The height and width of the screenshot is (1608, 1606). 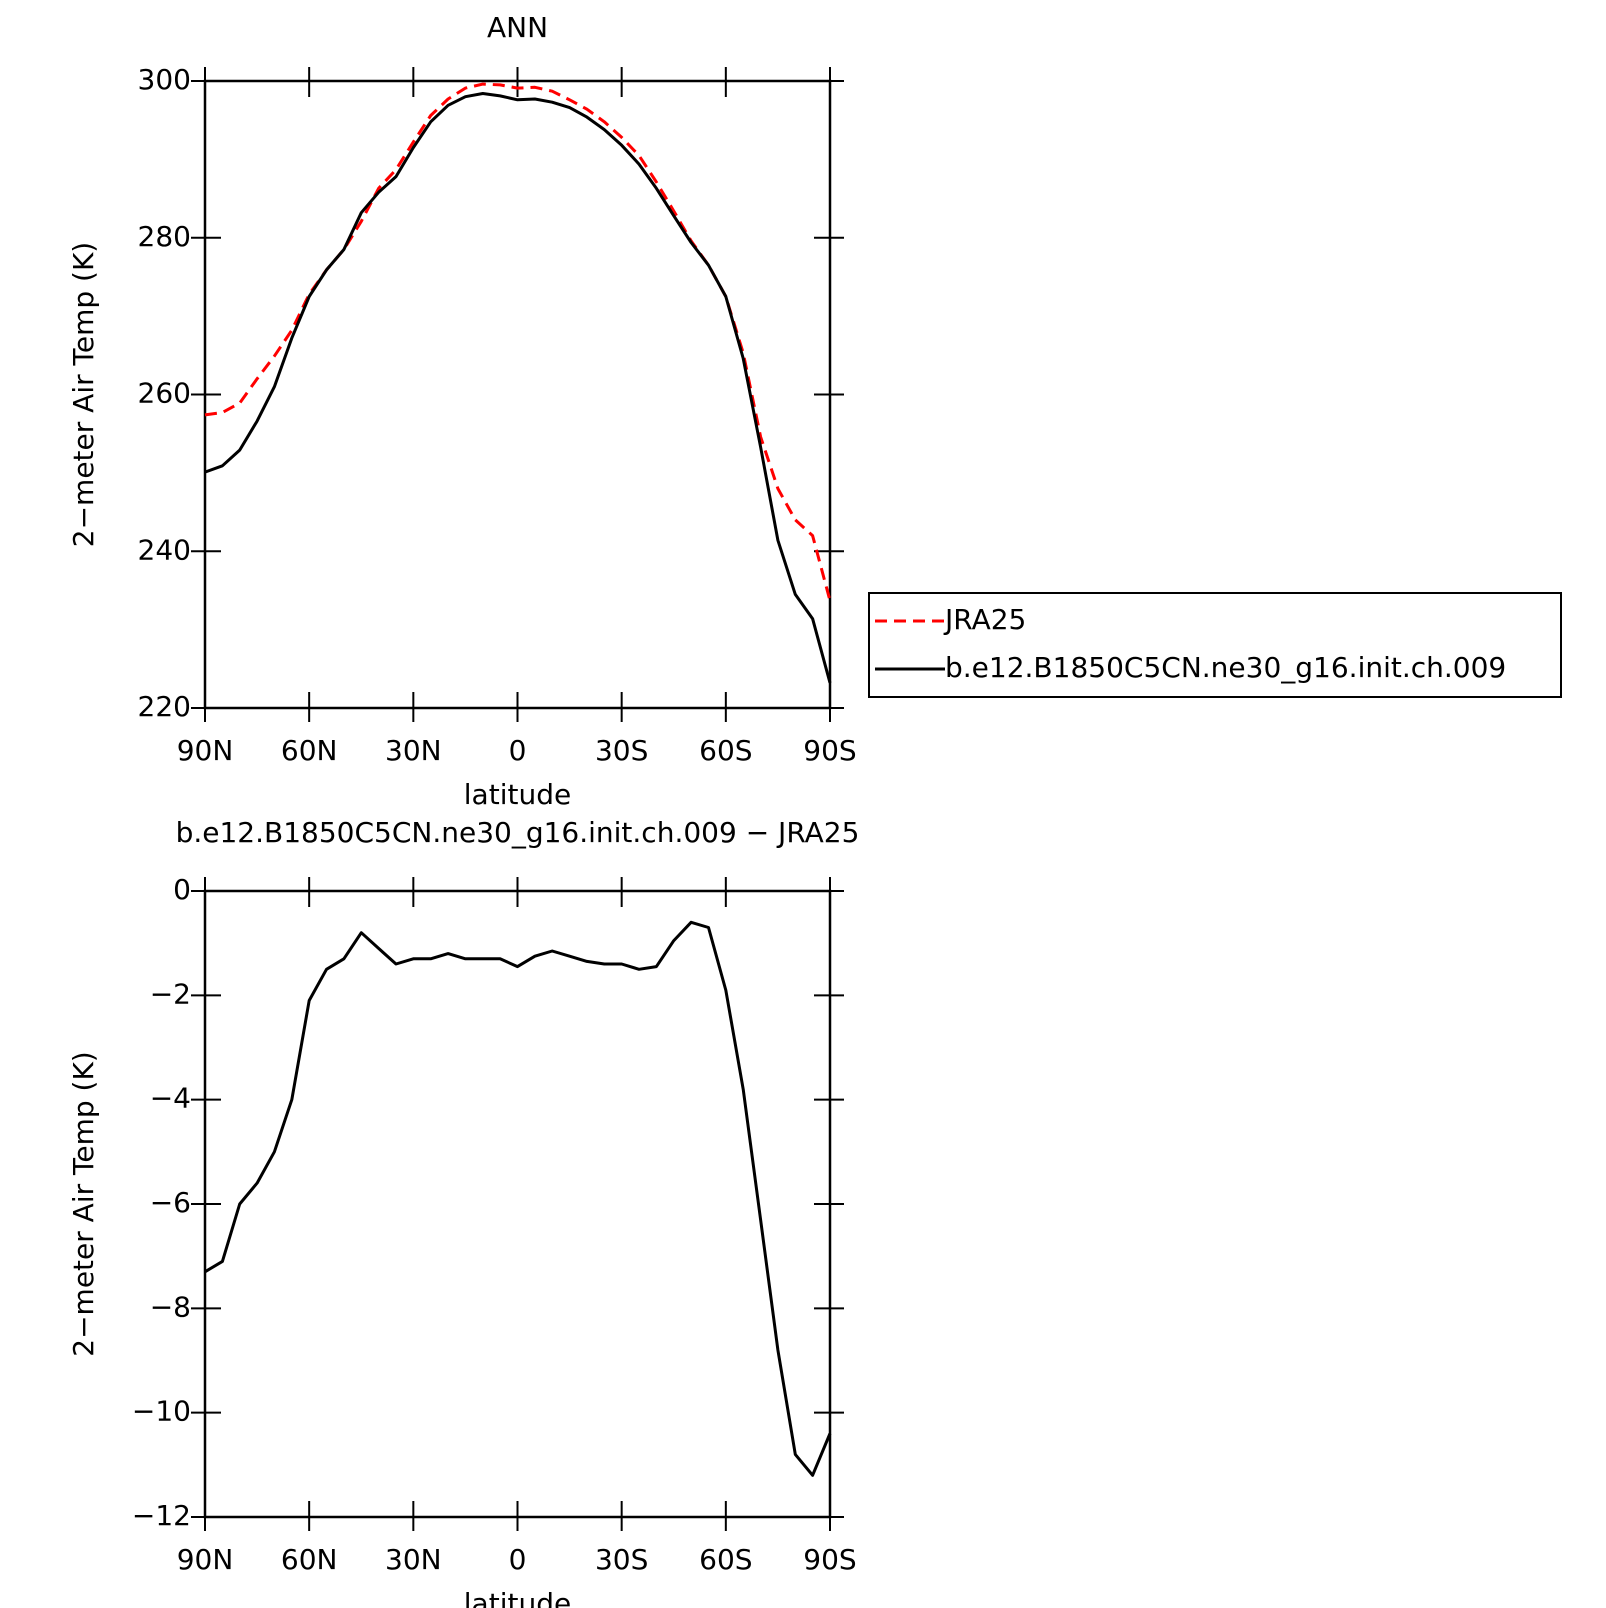 I want to click on y-tick-label: −6, so click(x=170, y=1202).